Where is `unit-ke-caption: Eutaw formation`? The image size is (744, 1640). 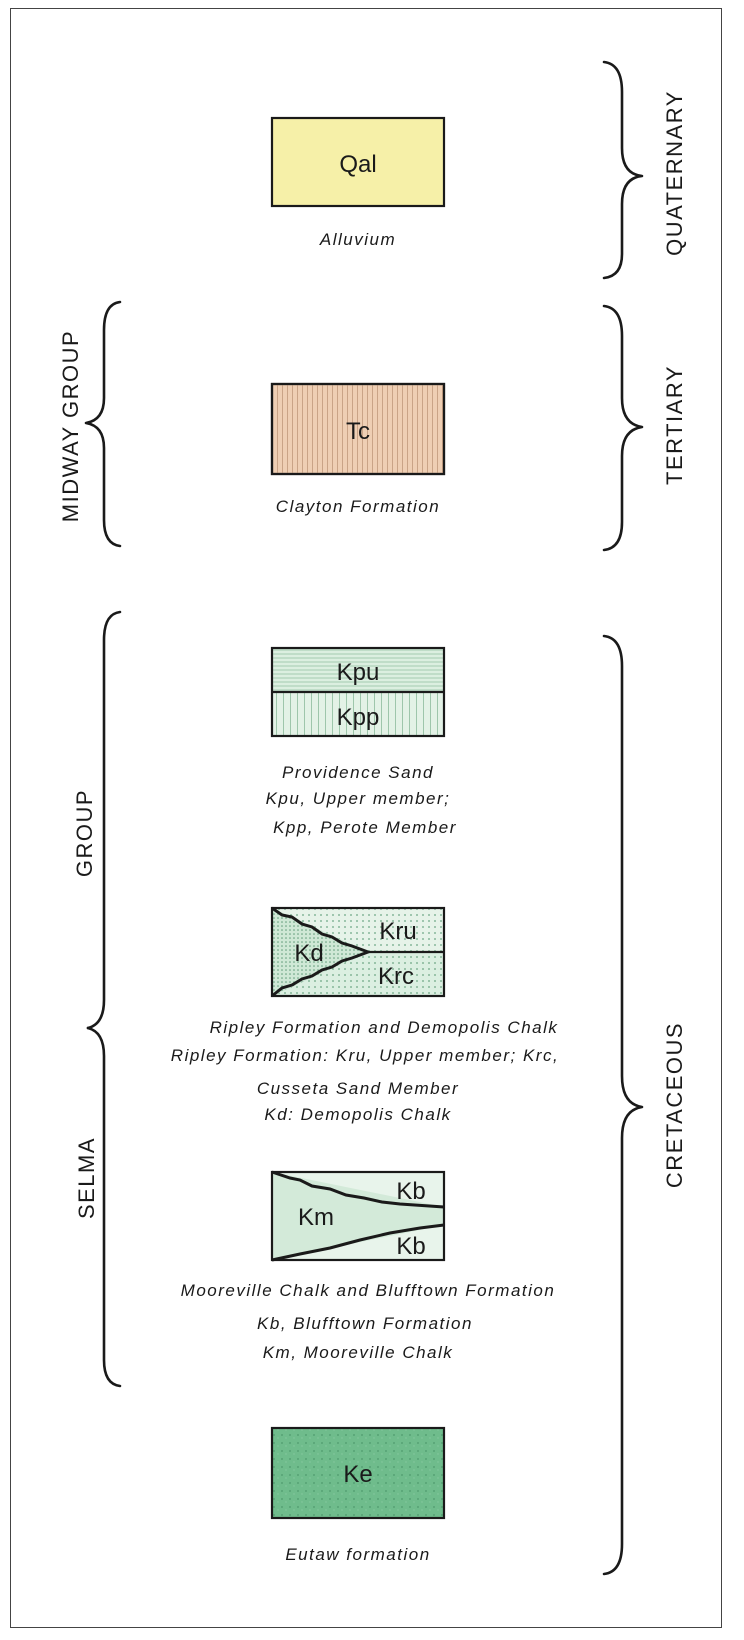
unit-ke-caption: Eutaw formation is located at coordinates (357, 1554).